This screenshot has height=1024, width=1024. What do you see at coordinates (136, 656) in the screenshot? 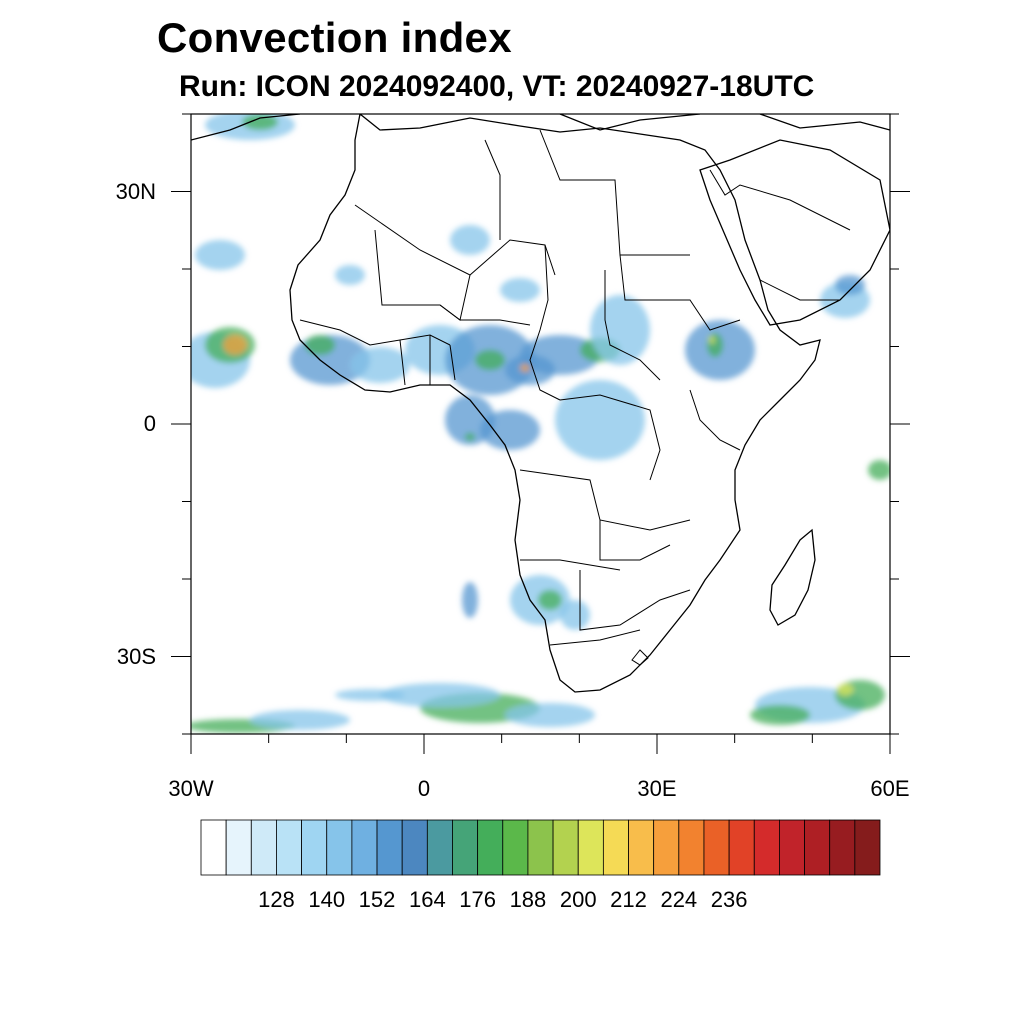
I see `lat-tick-label: 30S` at bounding box center [136, 656].